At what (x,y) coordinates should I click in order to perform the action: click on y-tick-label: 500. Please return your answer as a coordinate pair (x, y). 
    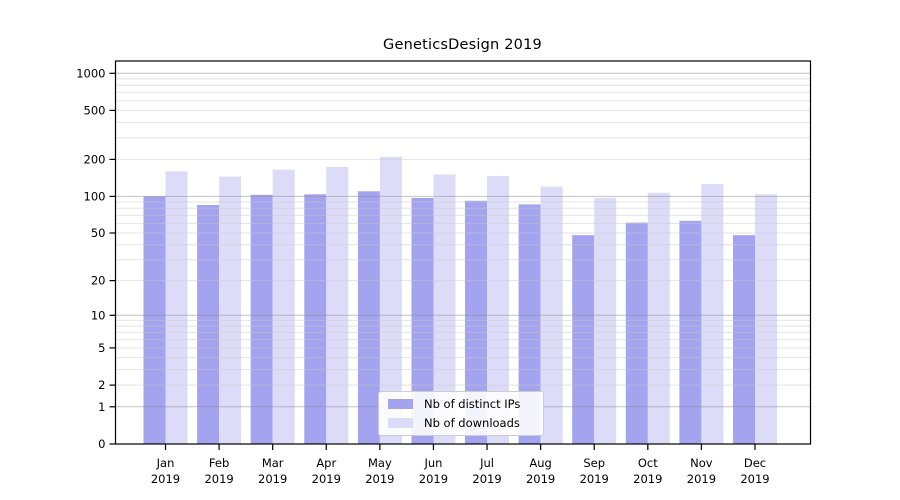
    Looking at the image, I should click on (95, 110).